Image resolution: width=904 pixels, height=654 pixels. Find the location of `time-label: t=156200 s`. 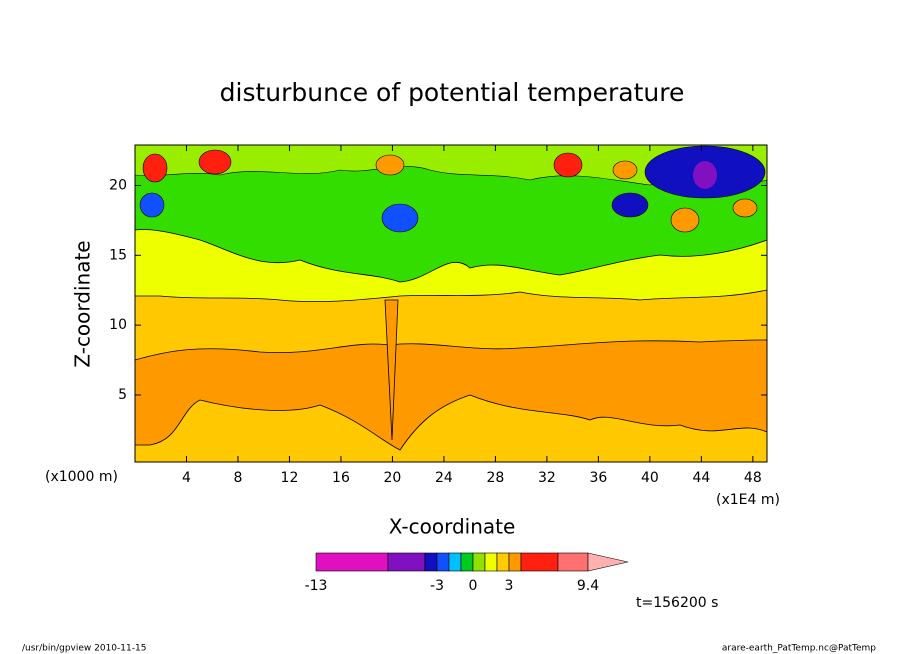

time-label: t=156200 s is located at coordinates (677, 603).